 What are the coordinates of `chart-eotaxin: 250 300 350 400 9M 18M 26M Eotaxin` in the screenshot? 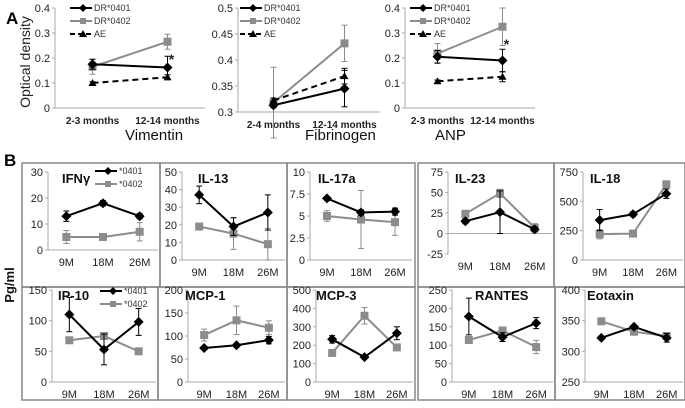 It's located at (619, 343).